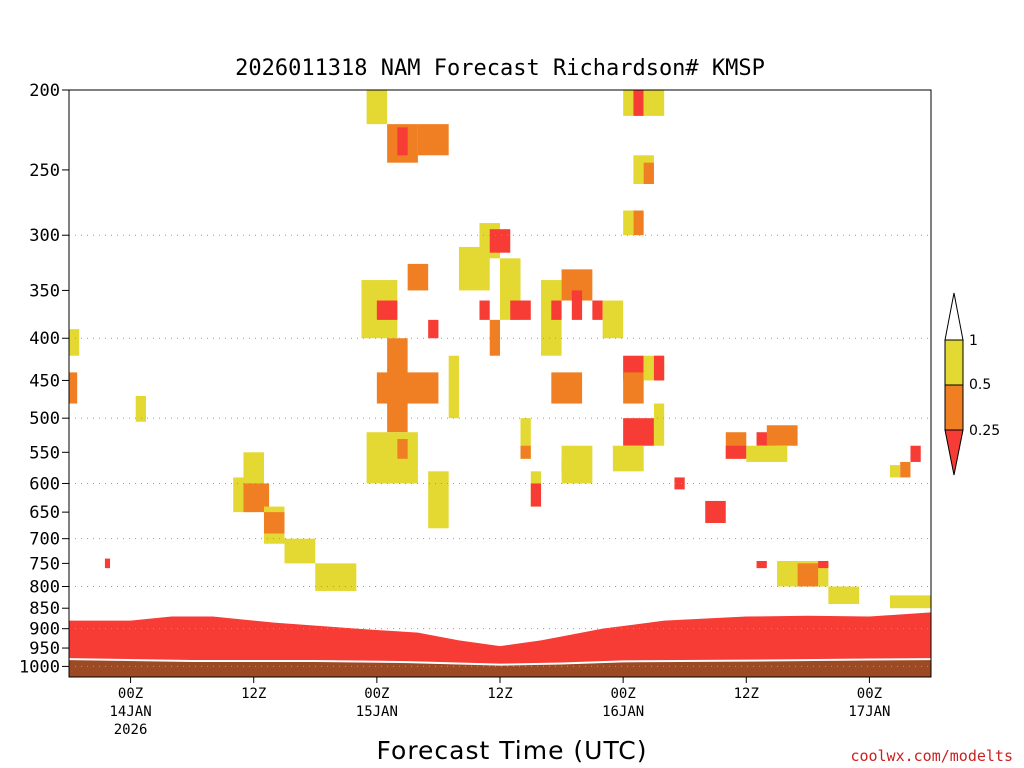 The height and width of the screenshot is (768, 1024). I want to click on boundary-layer-fill, so click(500, 638).